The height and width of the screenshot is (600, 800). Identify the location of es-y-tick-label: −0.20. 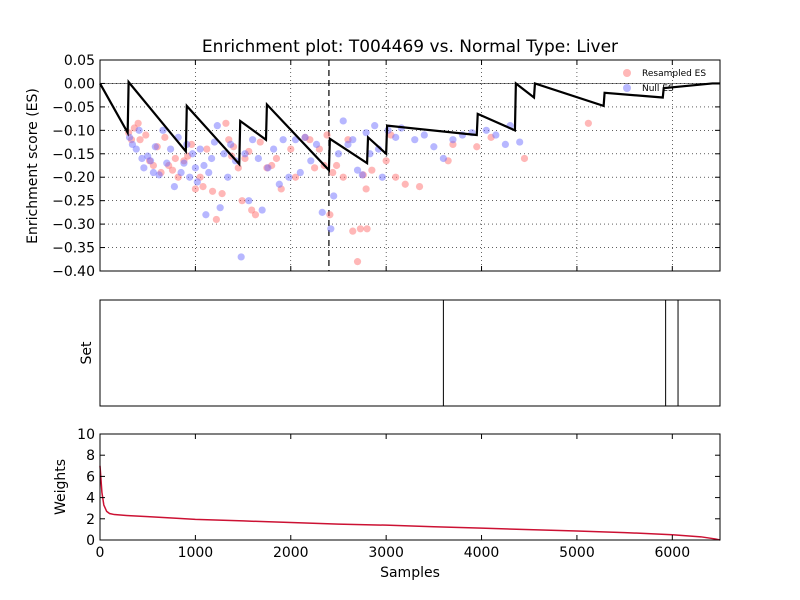
(73, 178).